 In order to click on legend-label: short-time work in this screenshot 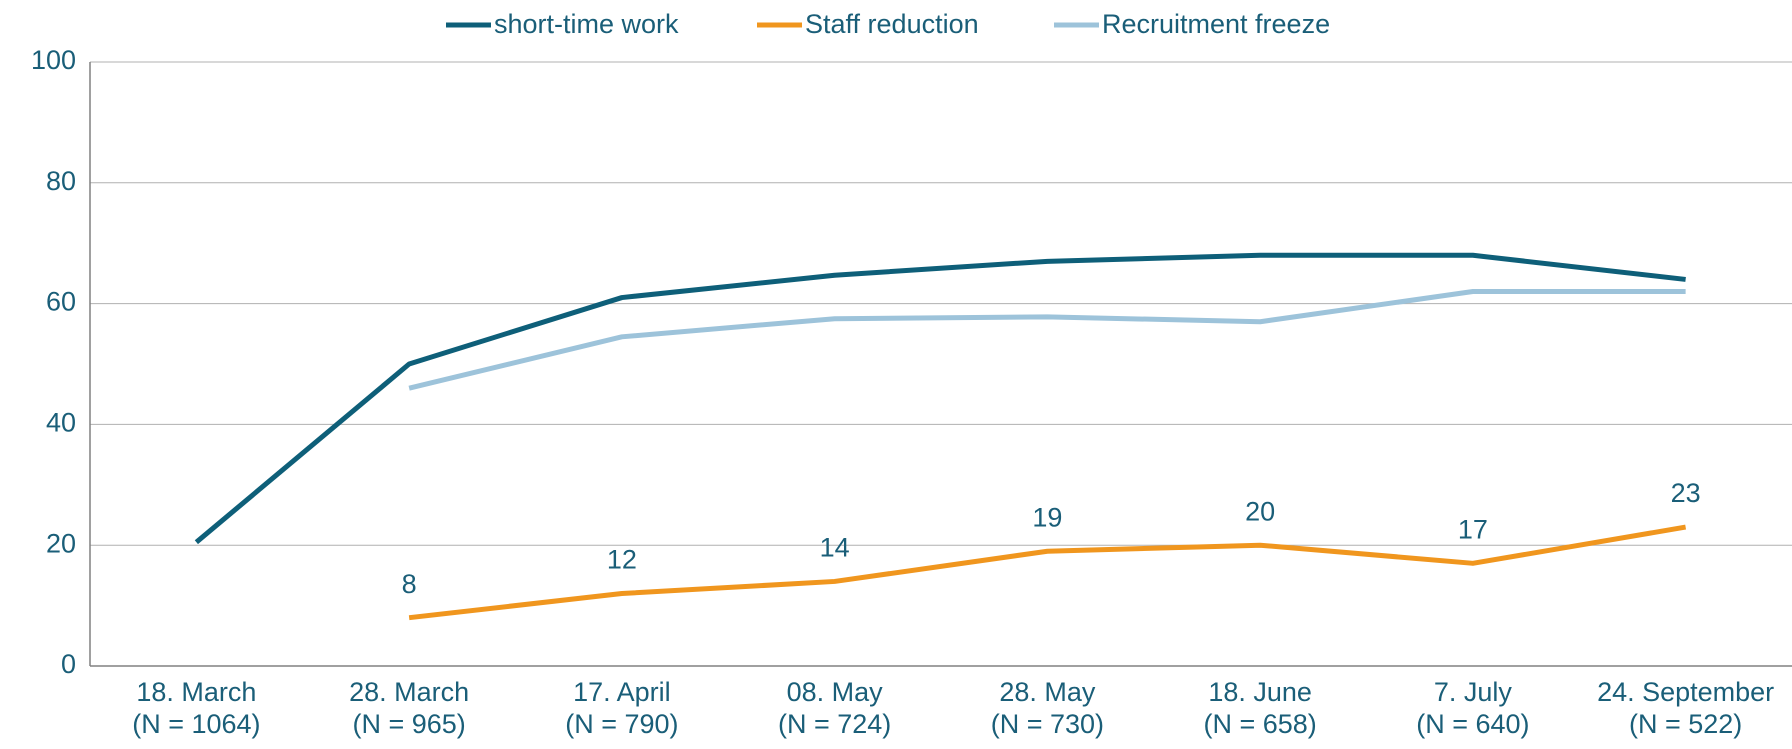, I will do `click(586, 24)`.